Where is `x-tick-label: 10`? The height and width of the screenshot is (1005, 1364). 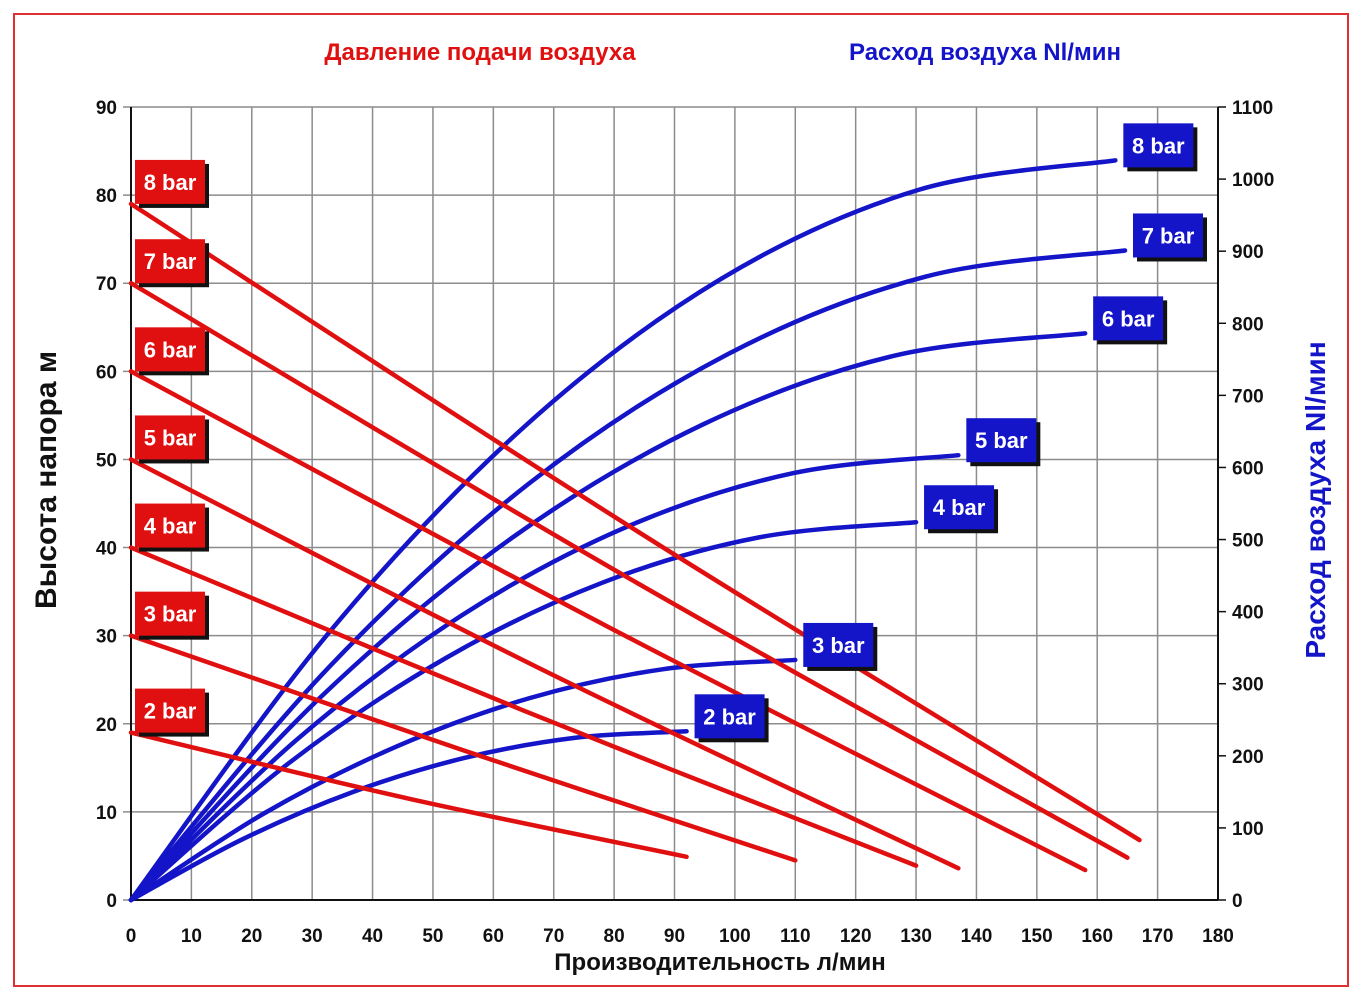
x-tick-label: 10 is located at coordinates (191, 936).